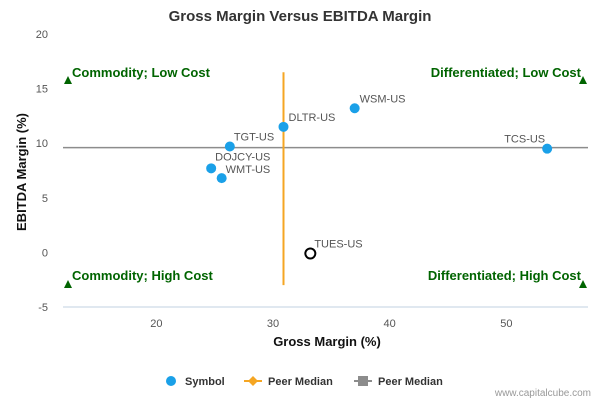 This screenshot has width=600, height=400. I want to click on y-tick-label: 15, so click(42, 90).